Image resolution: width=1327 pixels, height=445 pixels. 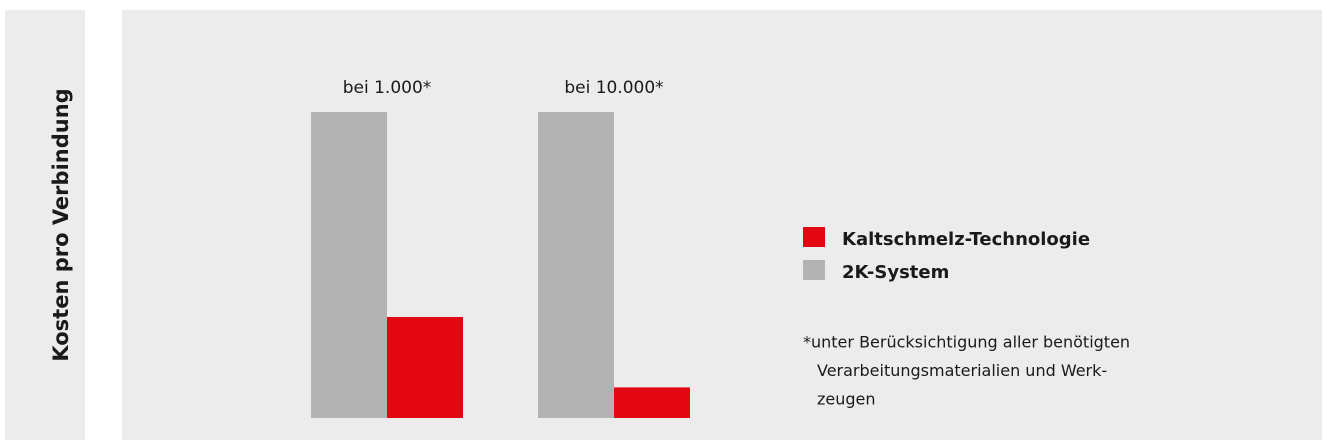 What do you see at coordinates (45, 225) in the screenshot?
I see `label-panel` at bounding box center [45, 225].